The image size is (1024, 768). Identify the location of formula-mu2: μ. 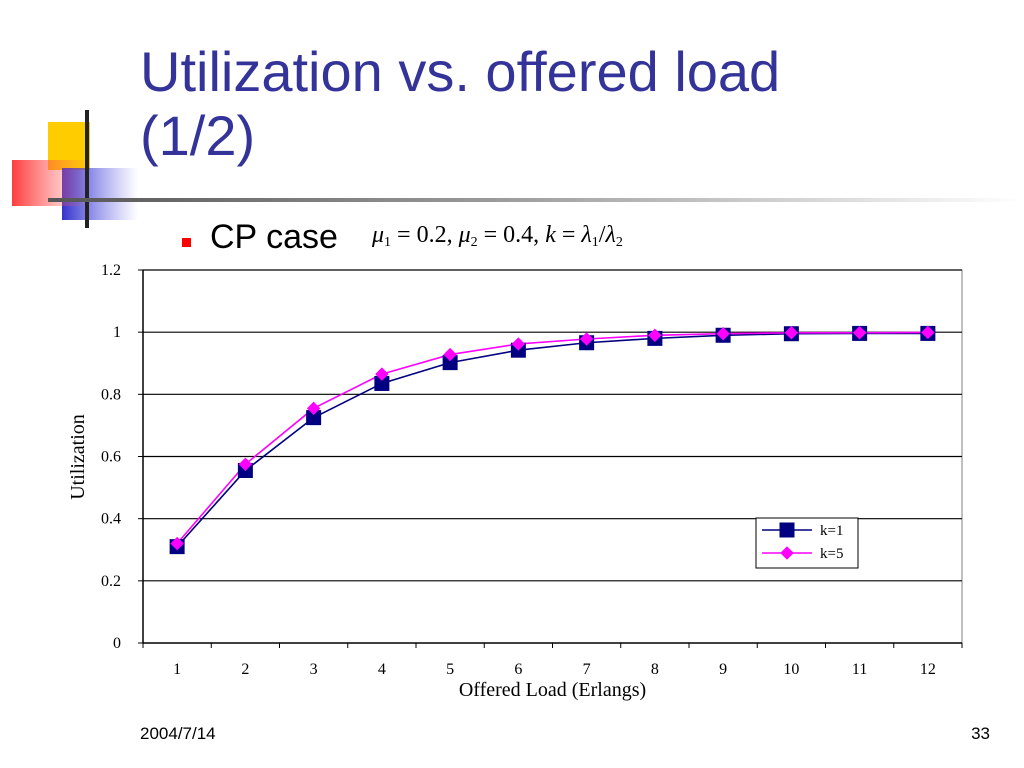
(464, 235).